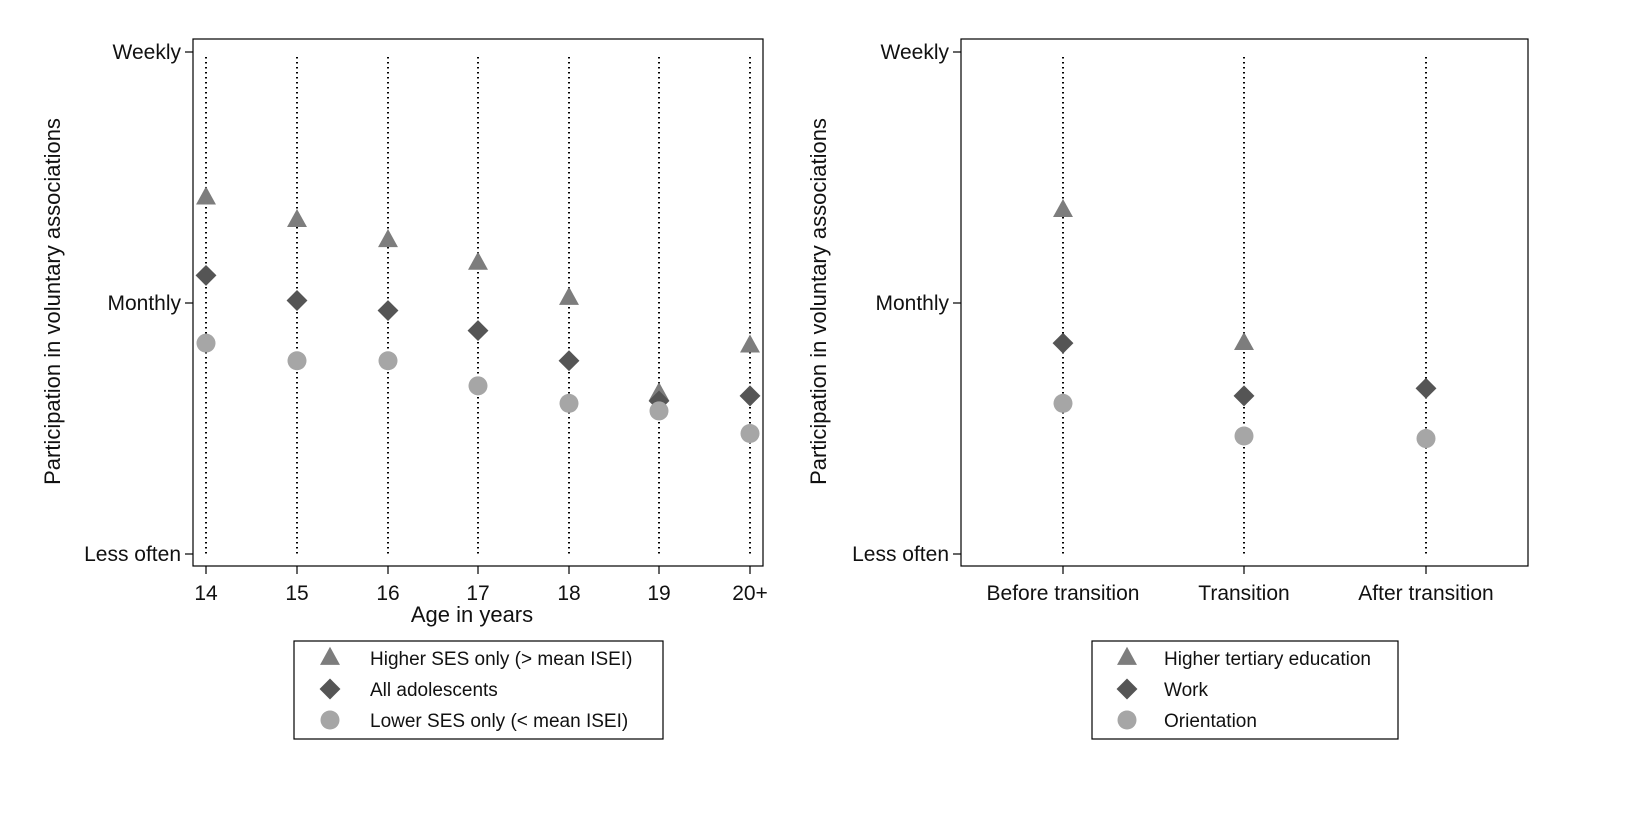  Describe the element at coordinates (1186, 690) in the screenshot. I see `legend-label: Work` at that location.